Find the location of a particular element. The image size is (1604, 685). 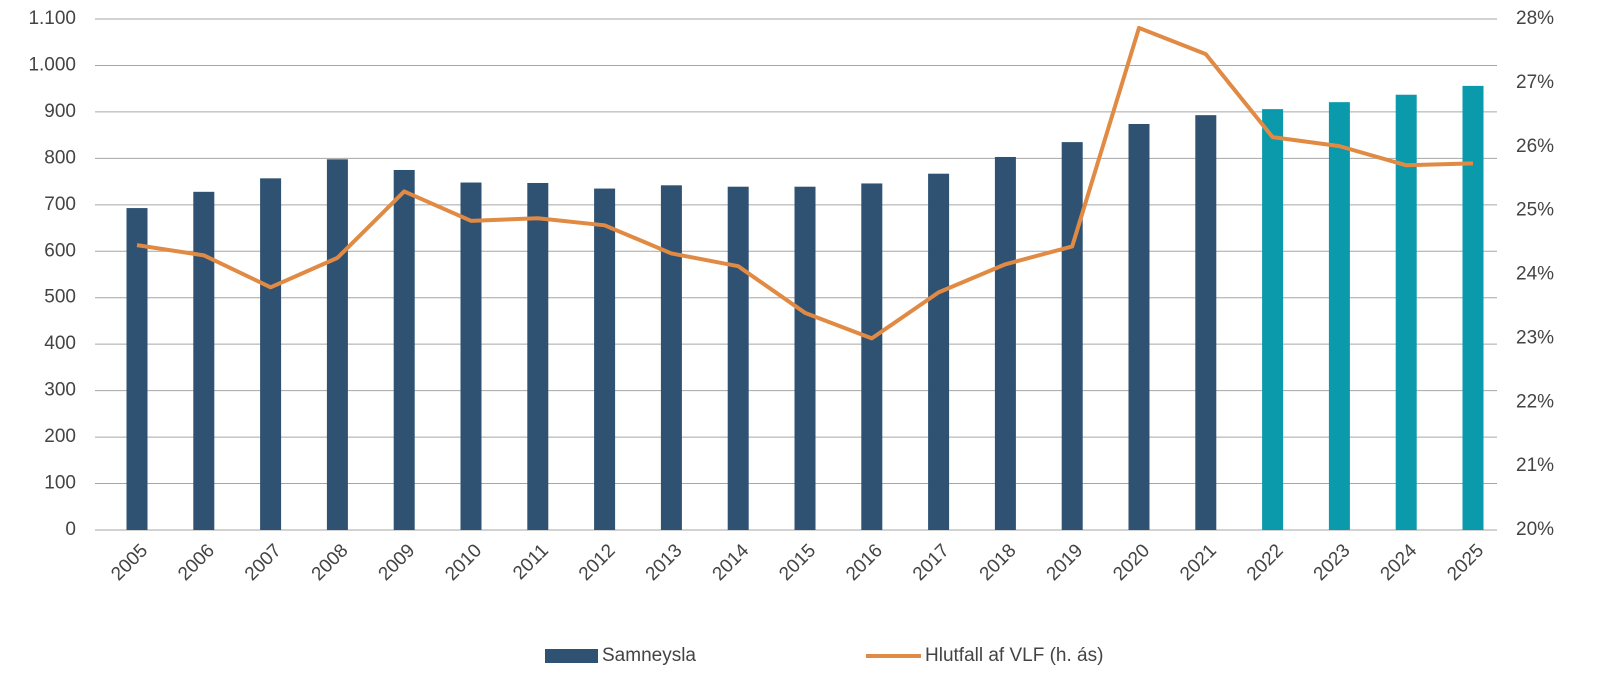

x-tick-label: 2006 is located at coordinates (196, 562).